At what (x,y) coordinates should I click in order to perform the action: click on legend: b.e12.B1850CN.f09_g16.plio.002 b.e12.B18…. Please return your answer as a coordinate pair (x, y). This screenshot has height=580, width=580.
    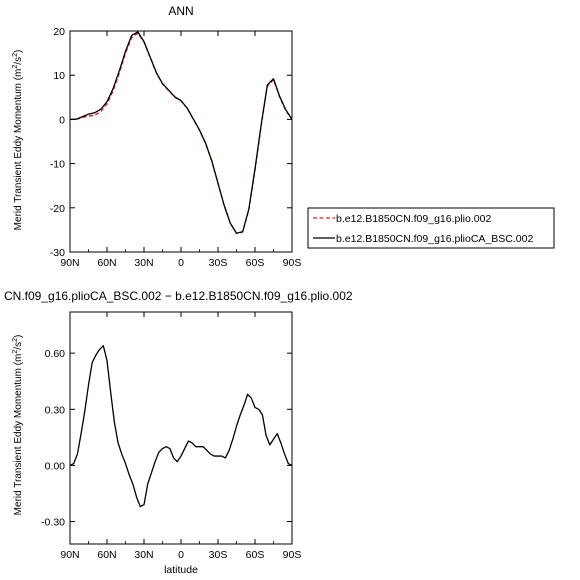
    Looking at the image, I should click on (431, 228).